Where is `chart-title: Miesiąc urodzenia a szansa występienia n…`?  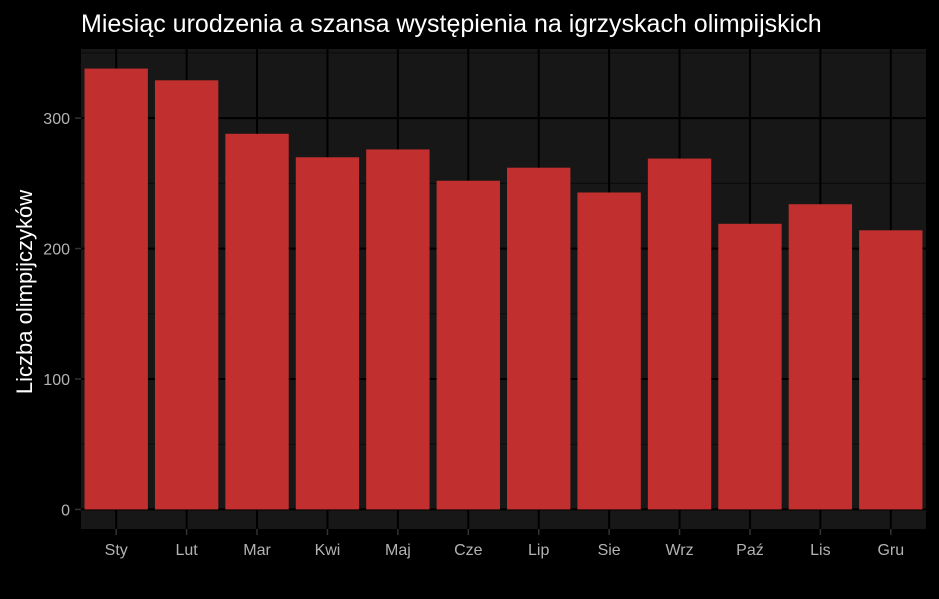
chart-title: Miesiąc urodzenia a szansa występienia n… is located at coordinates (451, 24).